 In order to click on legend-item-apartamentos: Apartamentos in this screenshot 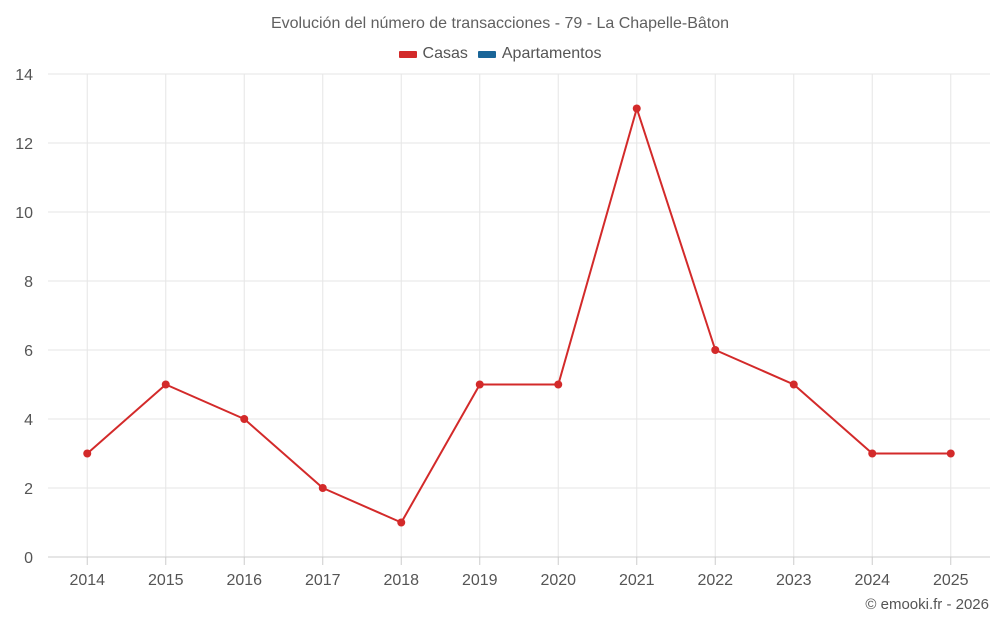, I will do `click(539, 54)`.